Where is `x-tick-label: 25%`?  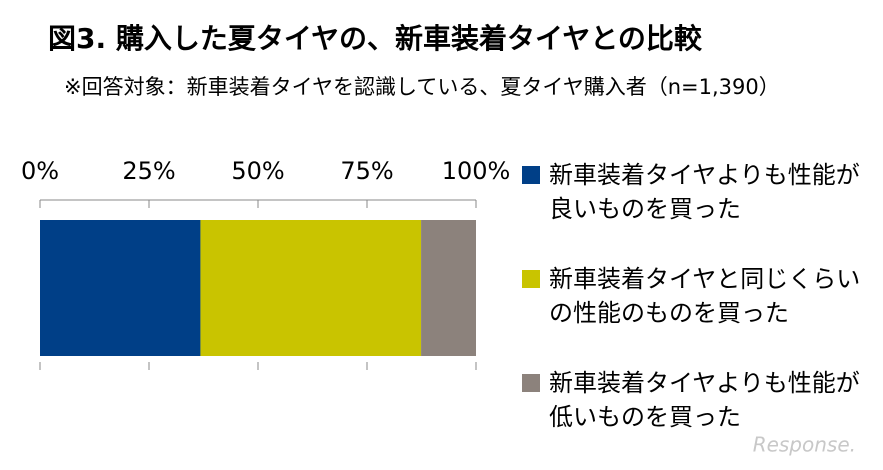 x-tick-label: 25% is located at coordinates (148, 171).